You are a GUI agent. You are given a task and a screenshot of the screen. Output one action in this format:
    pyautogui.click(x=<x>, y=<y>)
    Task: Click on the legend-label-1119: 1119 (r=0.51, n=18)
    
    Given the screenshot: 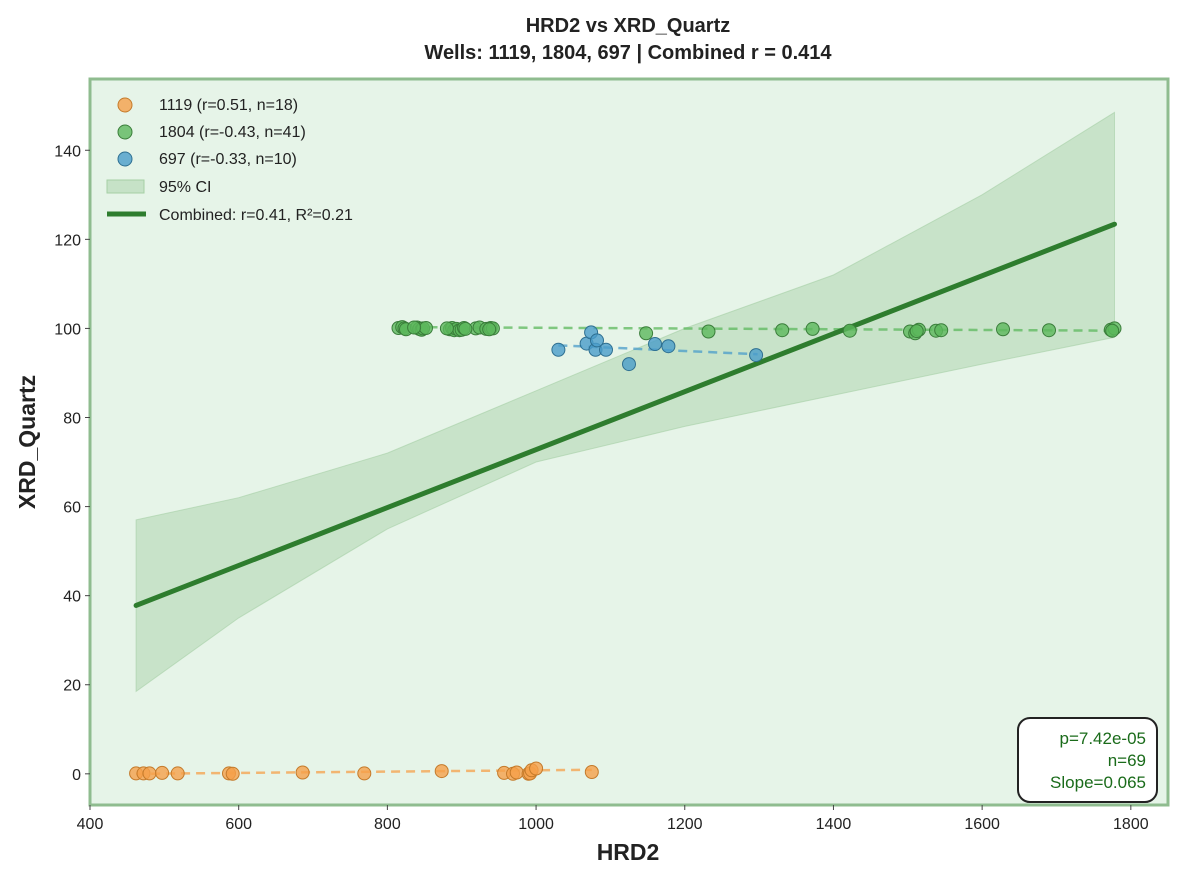 What is the action you would take?
    pyautogui.click(x=228, y=105)
    